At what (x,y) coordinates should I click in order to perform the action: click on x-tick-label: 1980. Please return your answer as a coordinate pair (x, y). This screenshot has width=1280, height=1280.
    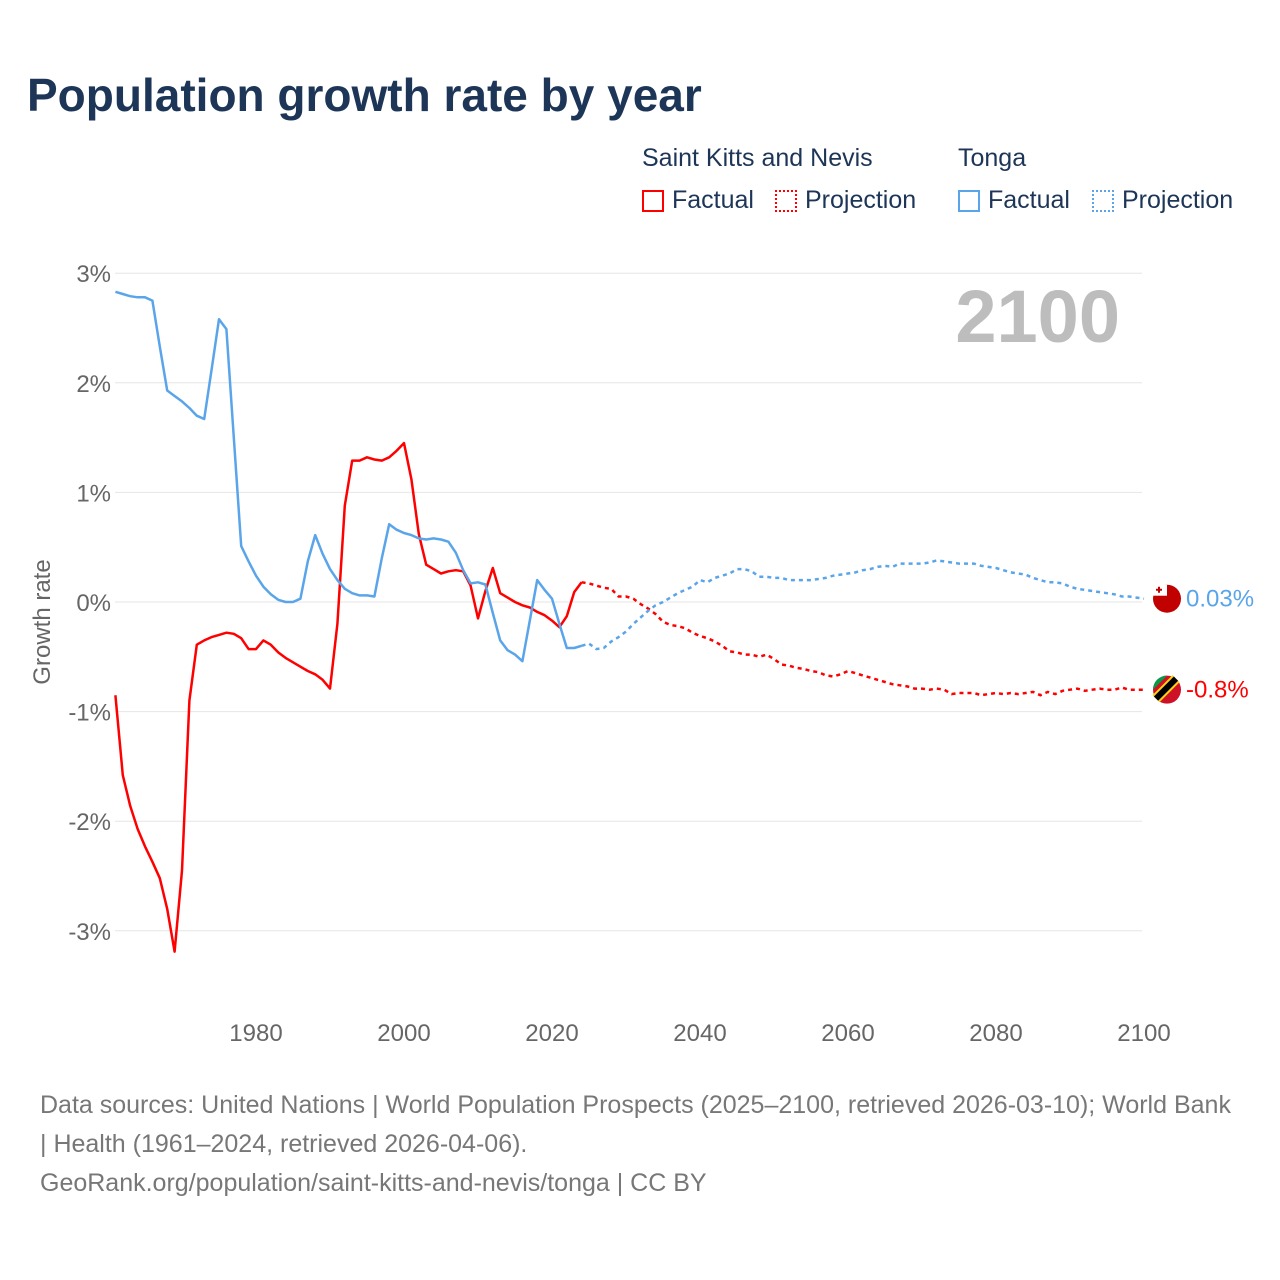
    Looking at the image, I should click on (255, 1033).